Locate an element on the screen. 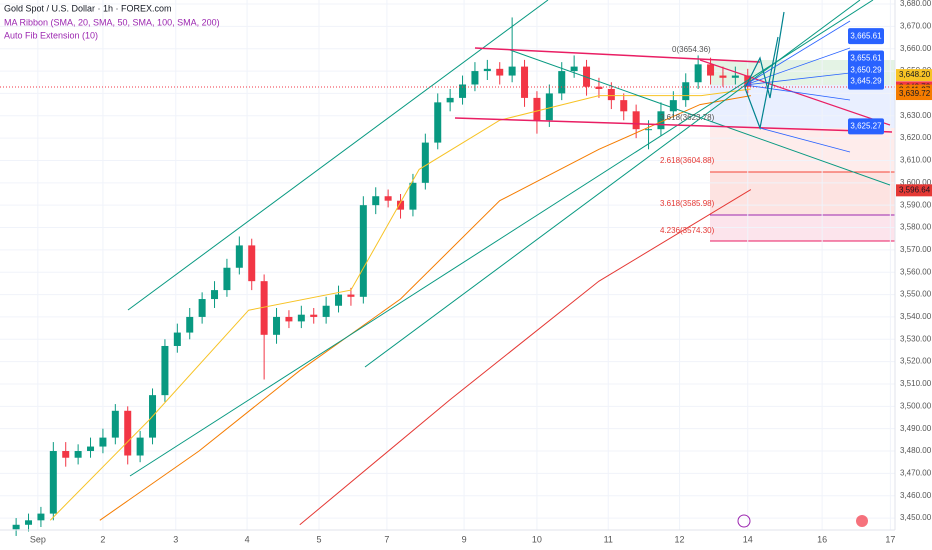 This screenshot has width=932, height=550. x-tick-label: 4 is located at coordinates (247, 539).